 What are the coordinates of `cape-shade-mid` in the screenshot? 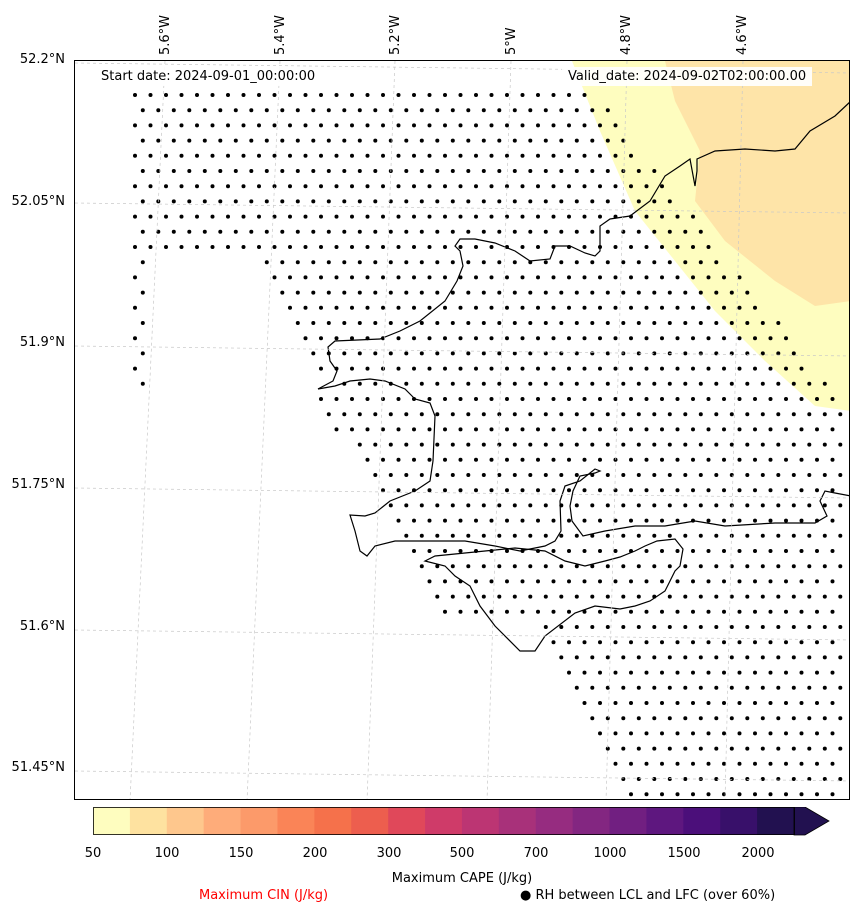 It's located at (757, 183).